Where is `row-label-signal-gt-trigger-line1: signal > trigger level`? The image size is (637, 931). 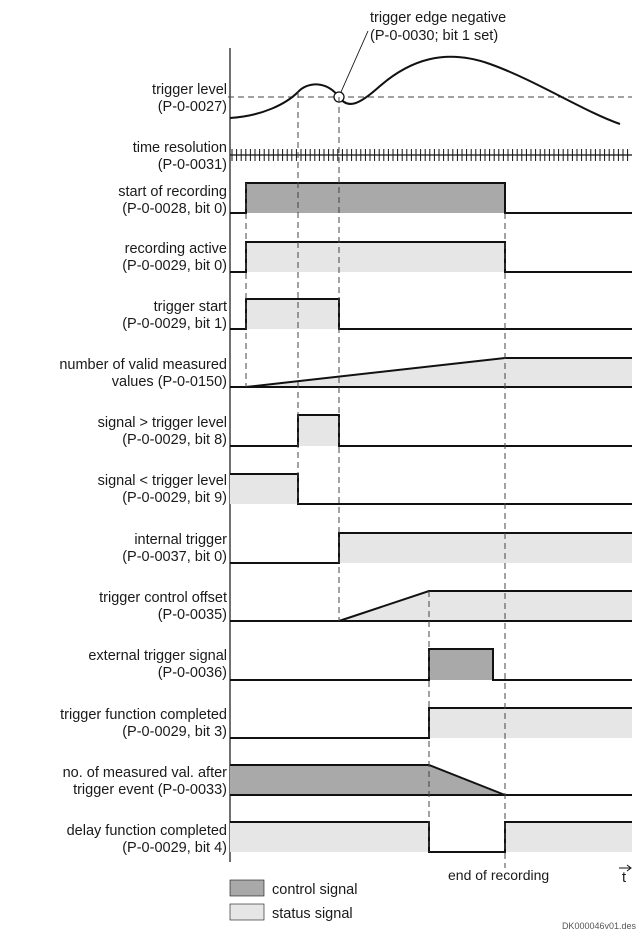 row-label-signal-gt-trigger-line1: signal > trigger level is located at coordinates (162, 423).